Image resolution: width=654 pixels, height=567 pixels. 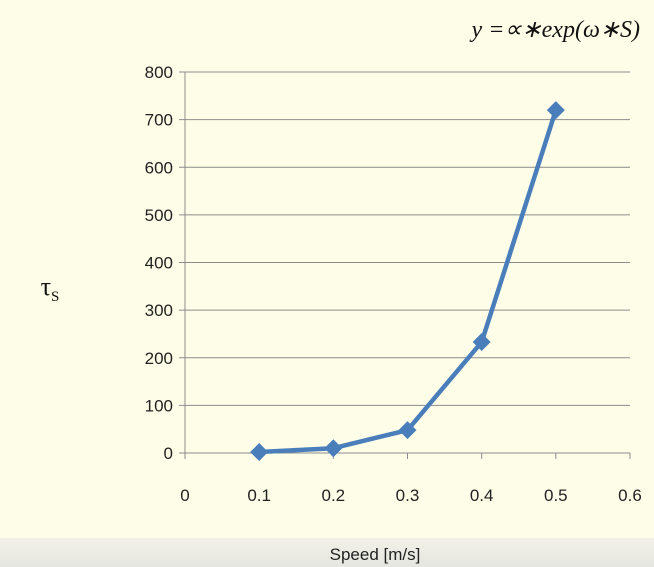 I want to click on background-band, so click(x=327, y=552).